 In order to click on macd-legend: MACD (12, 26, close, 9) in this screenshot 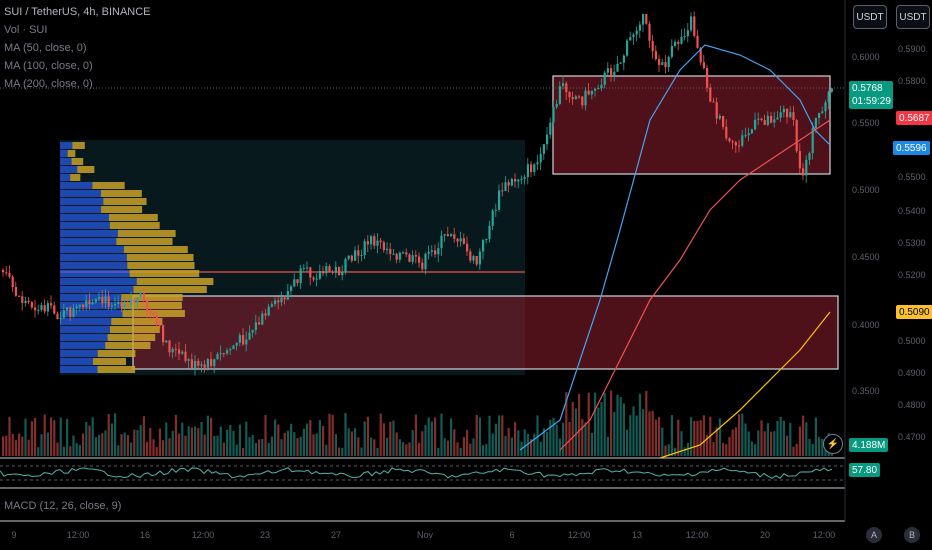, I will do `click(63, 506)`.